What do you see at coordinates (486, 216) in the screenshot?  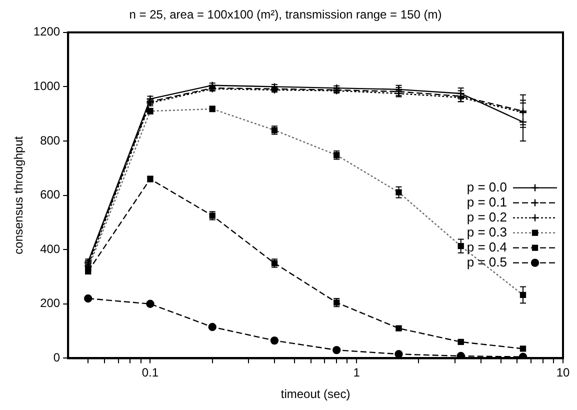 I see `legend-label: p = 0.2` at bounding box center [486, 216].